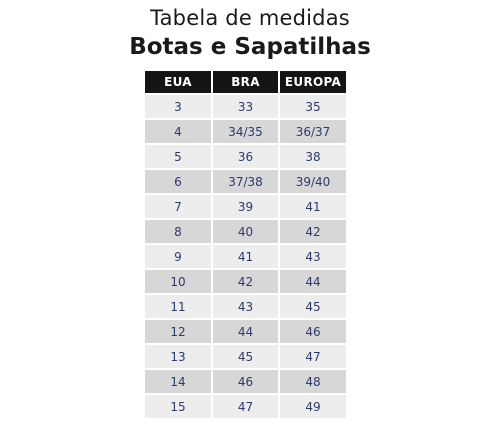 This screenshot has height=425, width=500. Describe the element at coordinates (178, 206) in the screenshot. I see `cell-eua: 7` at that location.